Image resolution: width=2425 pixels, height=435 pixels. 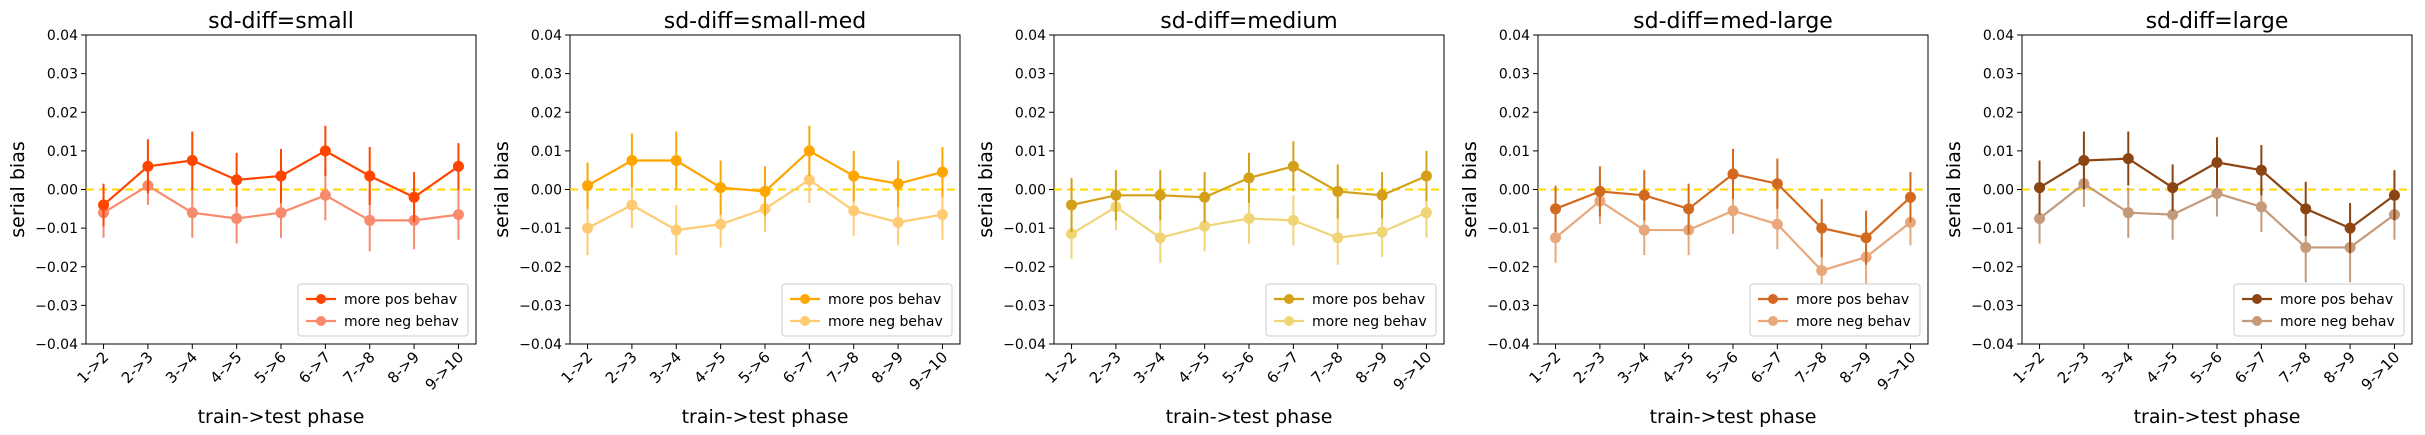 I want to click on y-tick-label: −0.03, so click(x=540, y=306).